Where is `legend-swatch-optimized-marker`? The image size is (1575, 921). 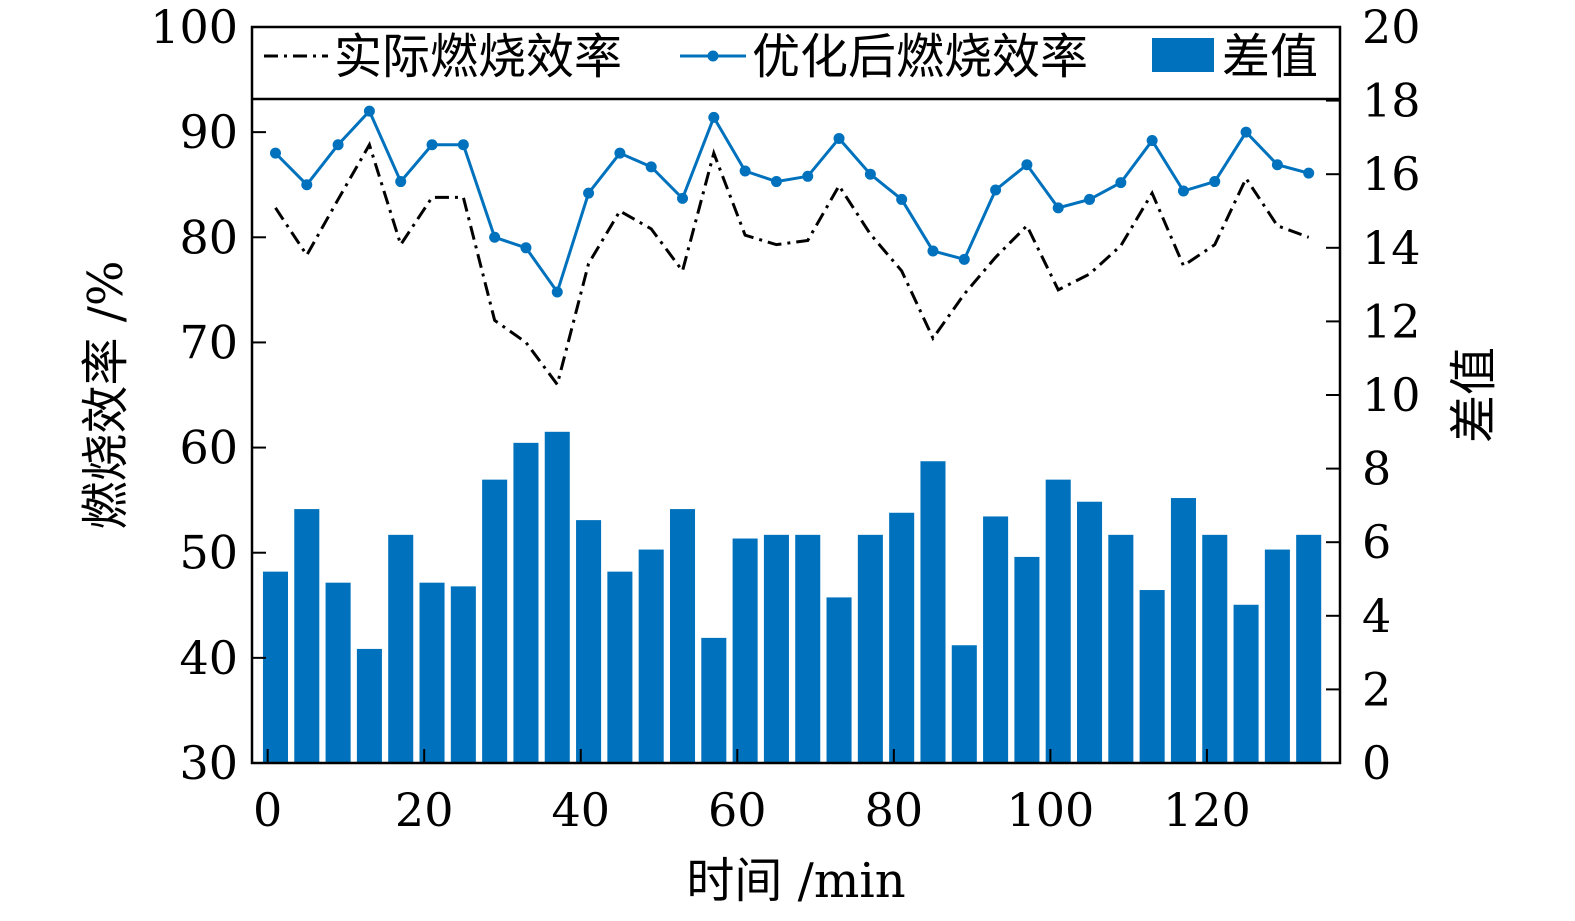
legend-swatch-optimized-marker is located at coordinates (713, 56).